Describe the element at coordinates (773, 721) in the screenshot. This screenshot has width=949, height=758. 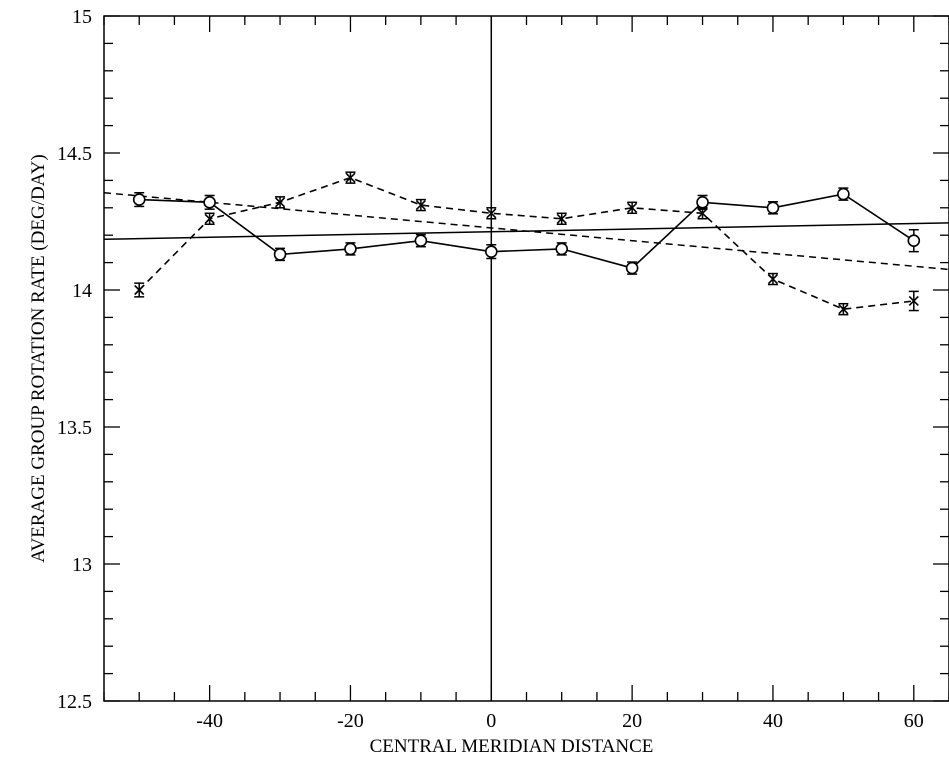
I see `x-tick-label: 40` at that location.